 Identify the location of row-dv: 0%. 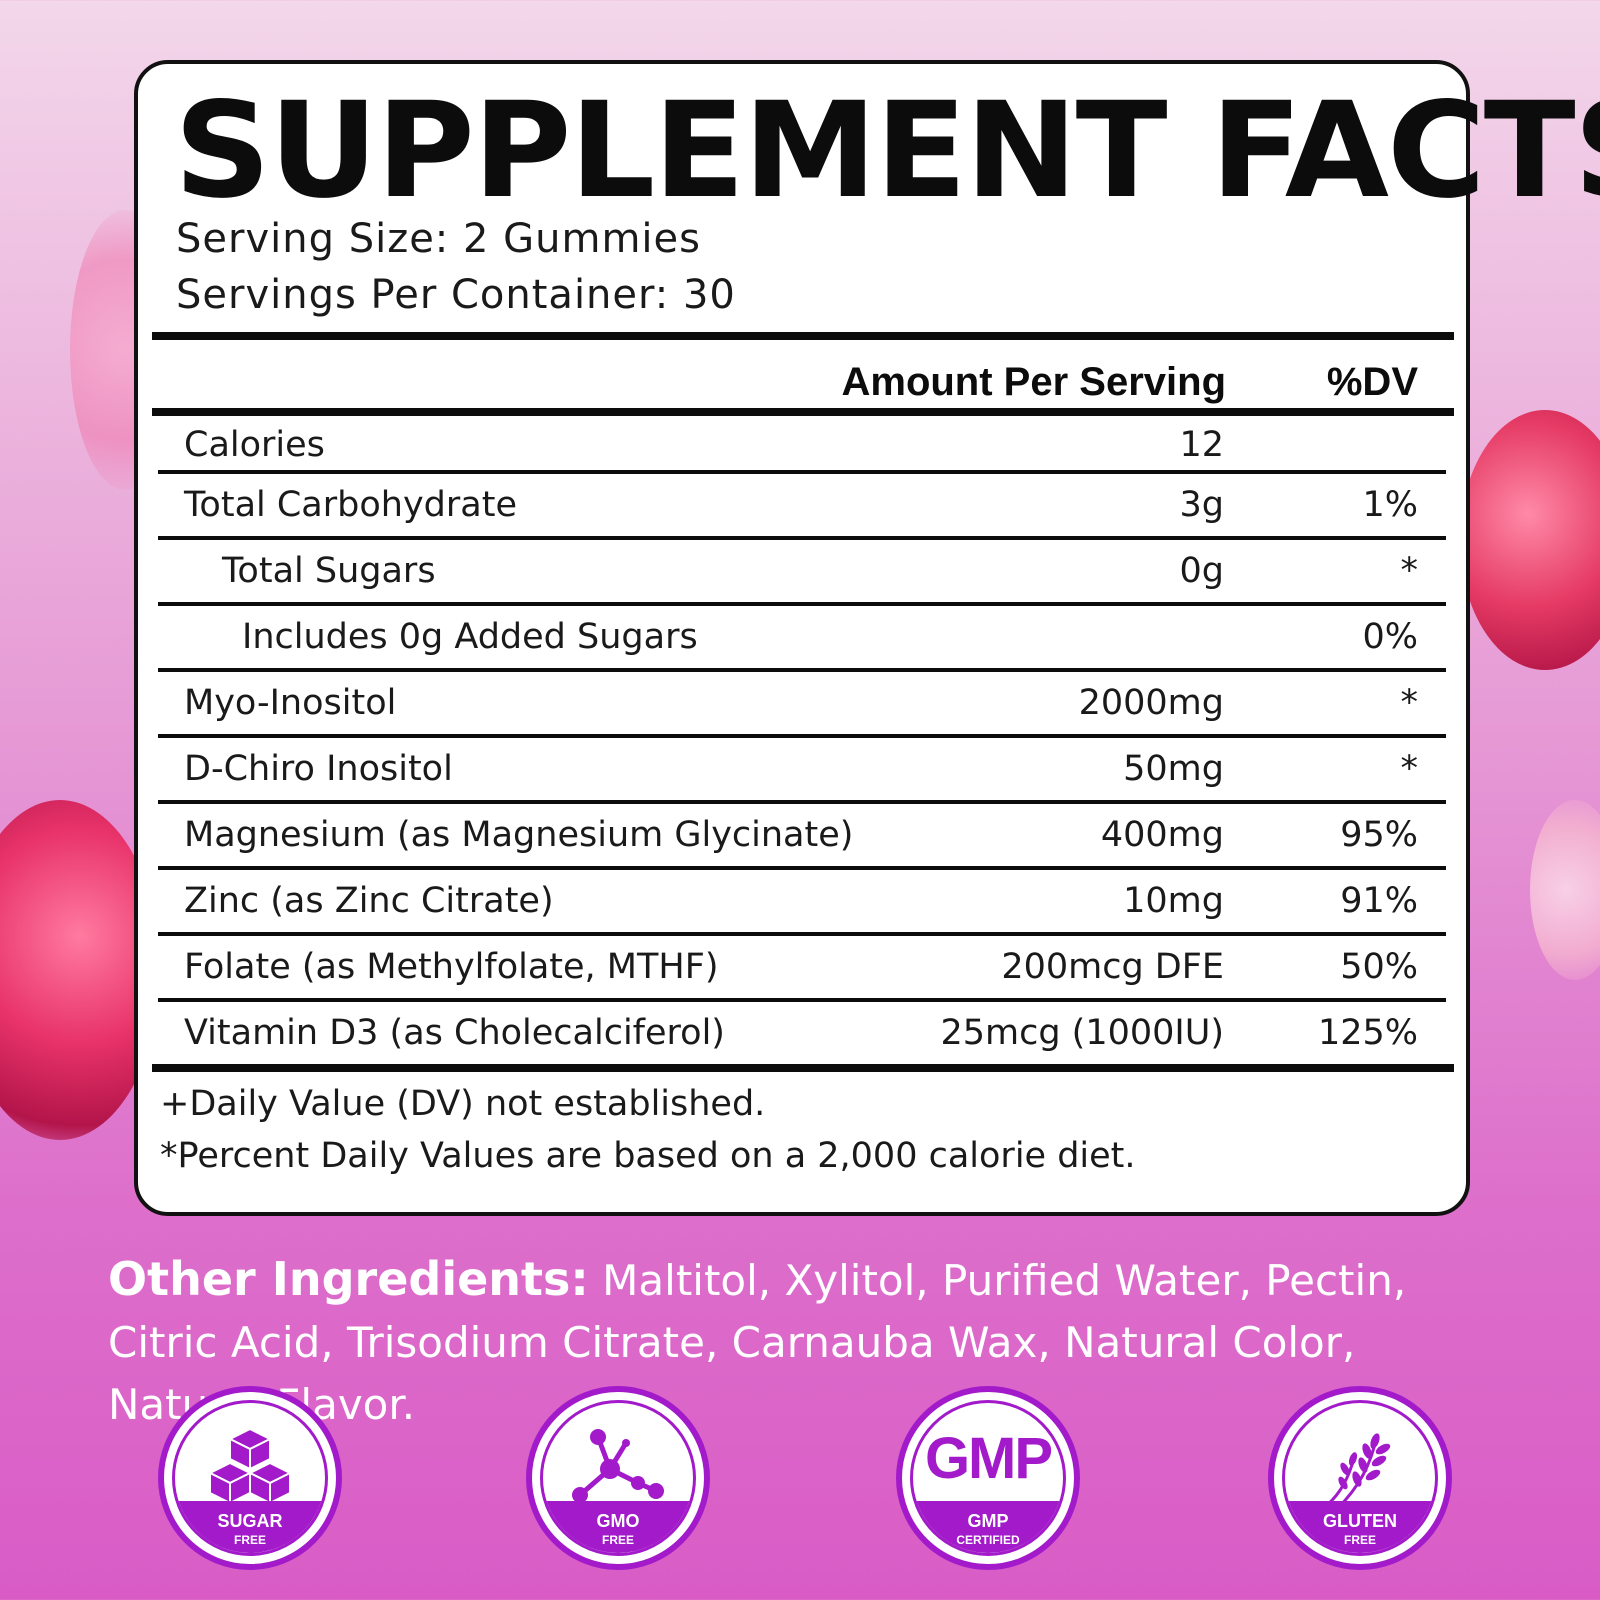
(1390, 637).